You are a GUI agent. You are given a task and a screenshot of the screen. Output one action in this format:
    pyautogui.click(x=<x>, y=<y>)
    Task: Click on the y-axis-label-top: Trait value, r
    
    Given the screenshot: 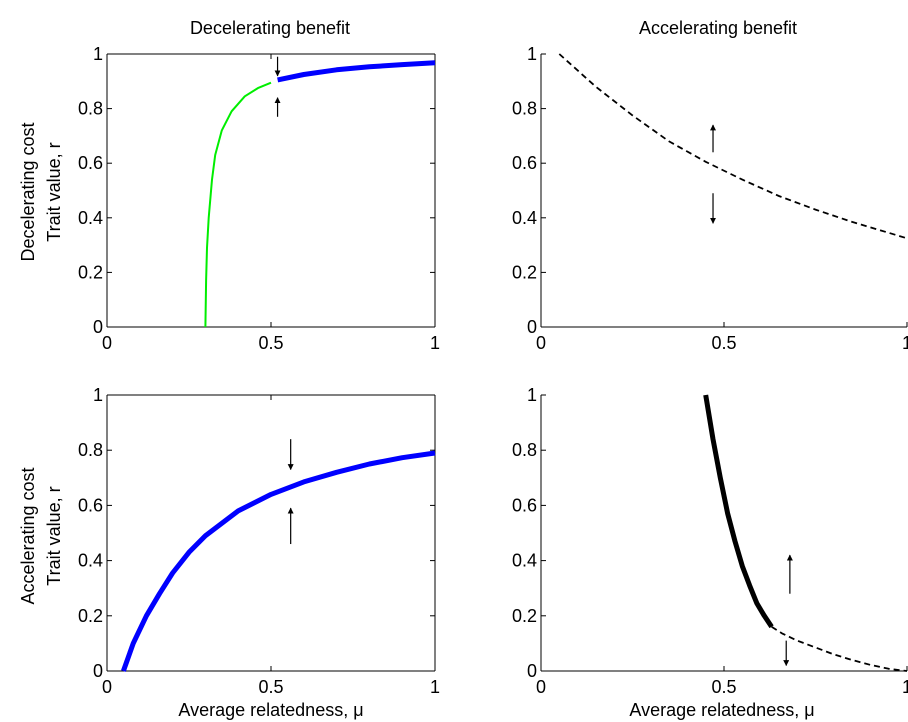 What is the action you would take?
    pyautogui.click(x=54, y=191)
    